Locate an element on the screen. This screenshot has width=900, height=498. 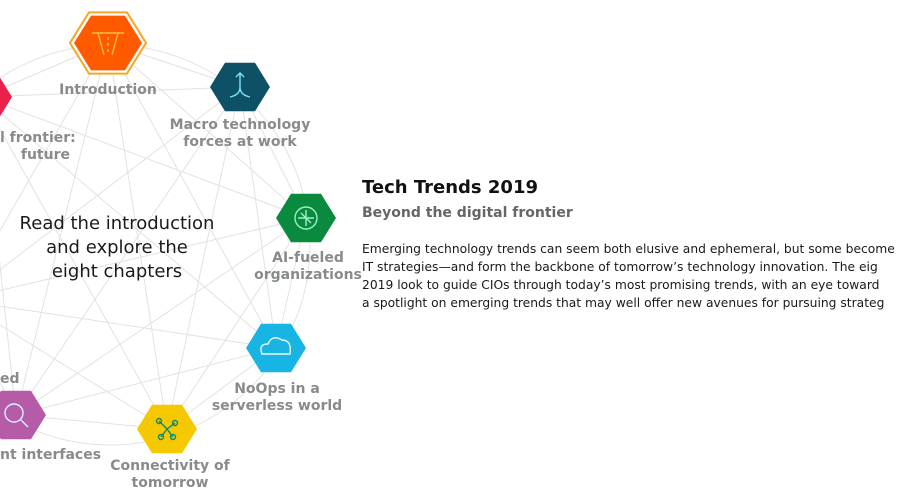
road-icon is located at coordinates (108, 44).